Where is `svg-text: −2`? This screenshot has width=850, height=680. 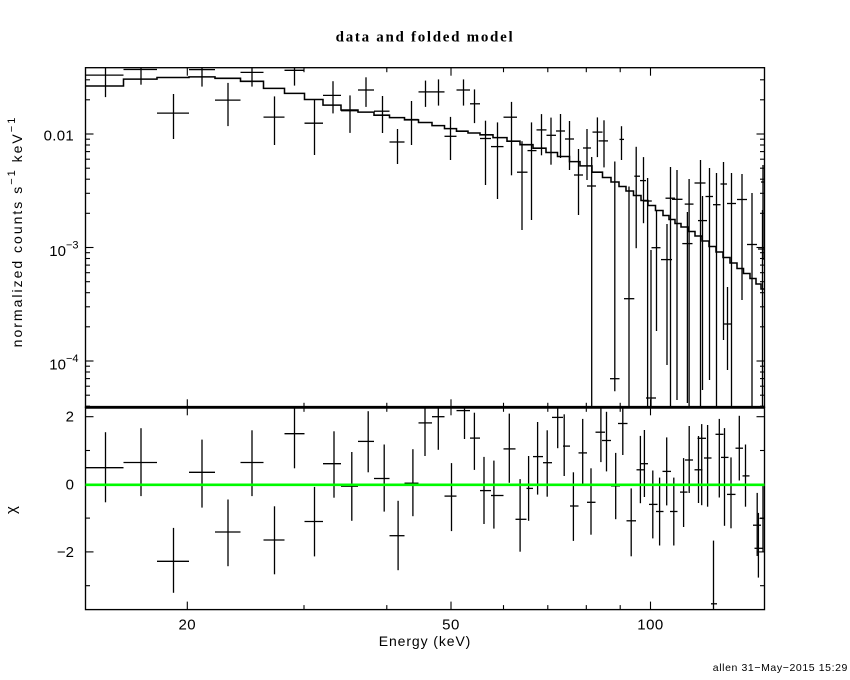
svg-text: −2 is located at coordinates (65, 552).